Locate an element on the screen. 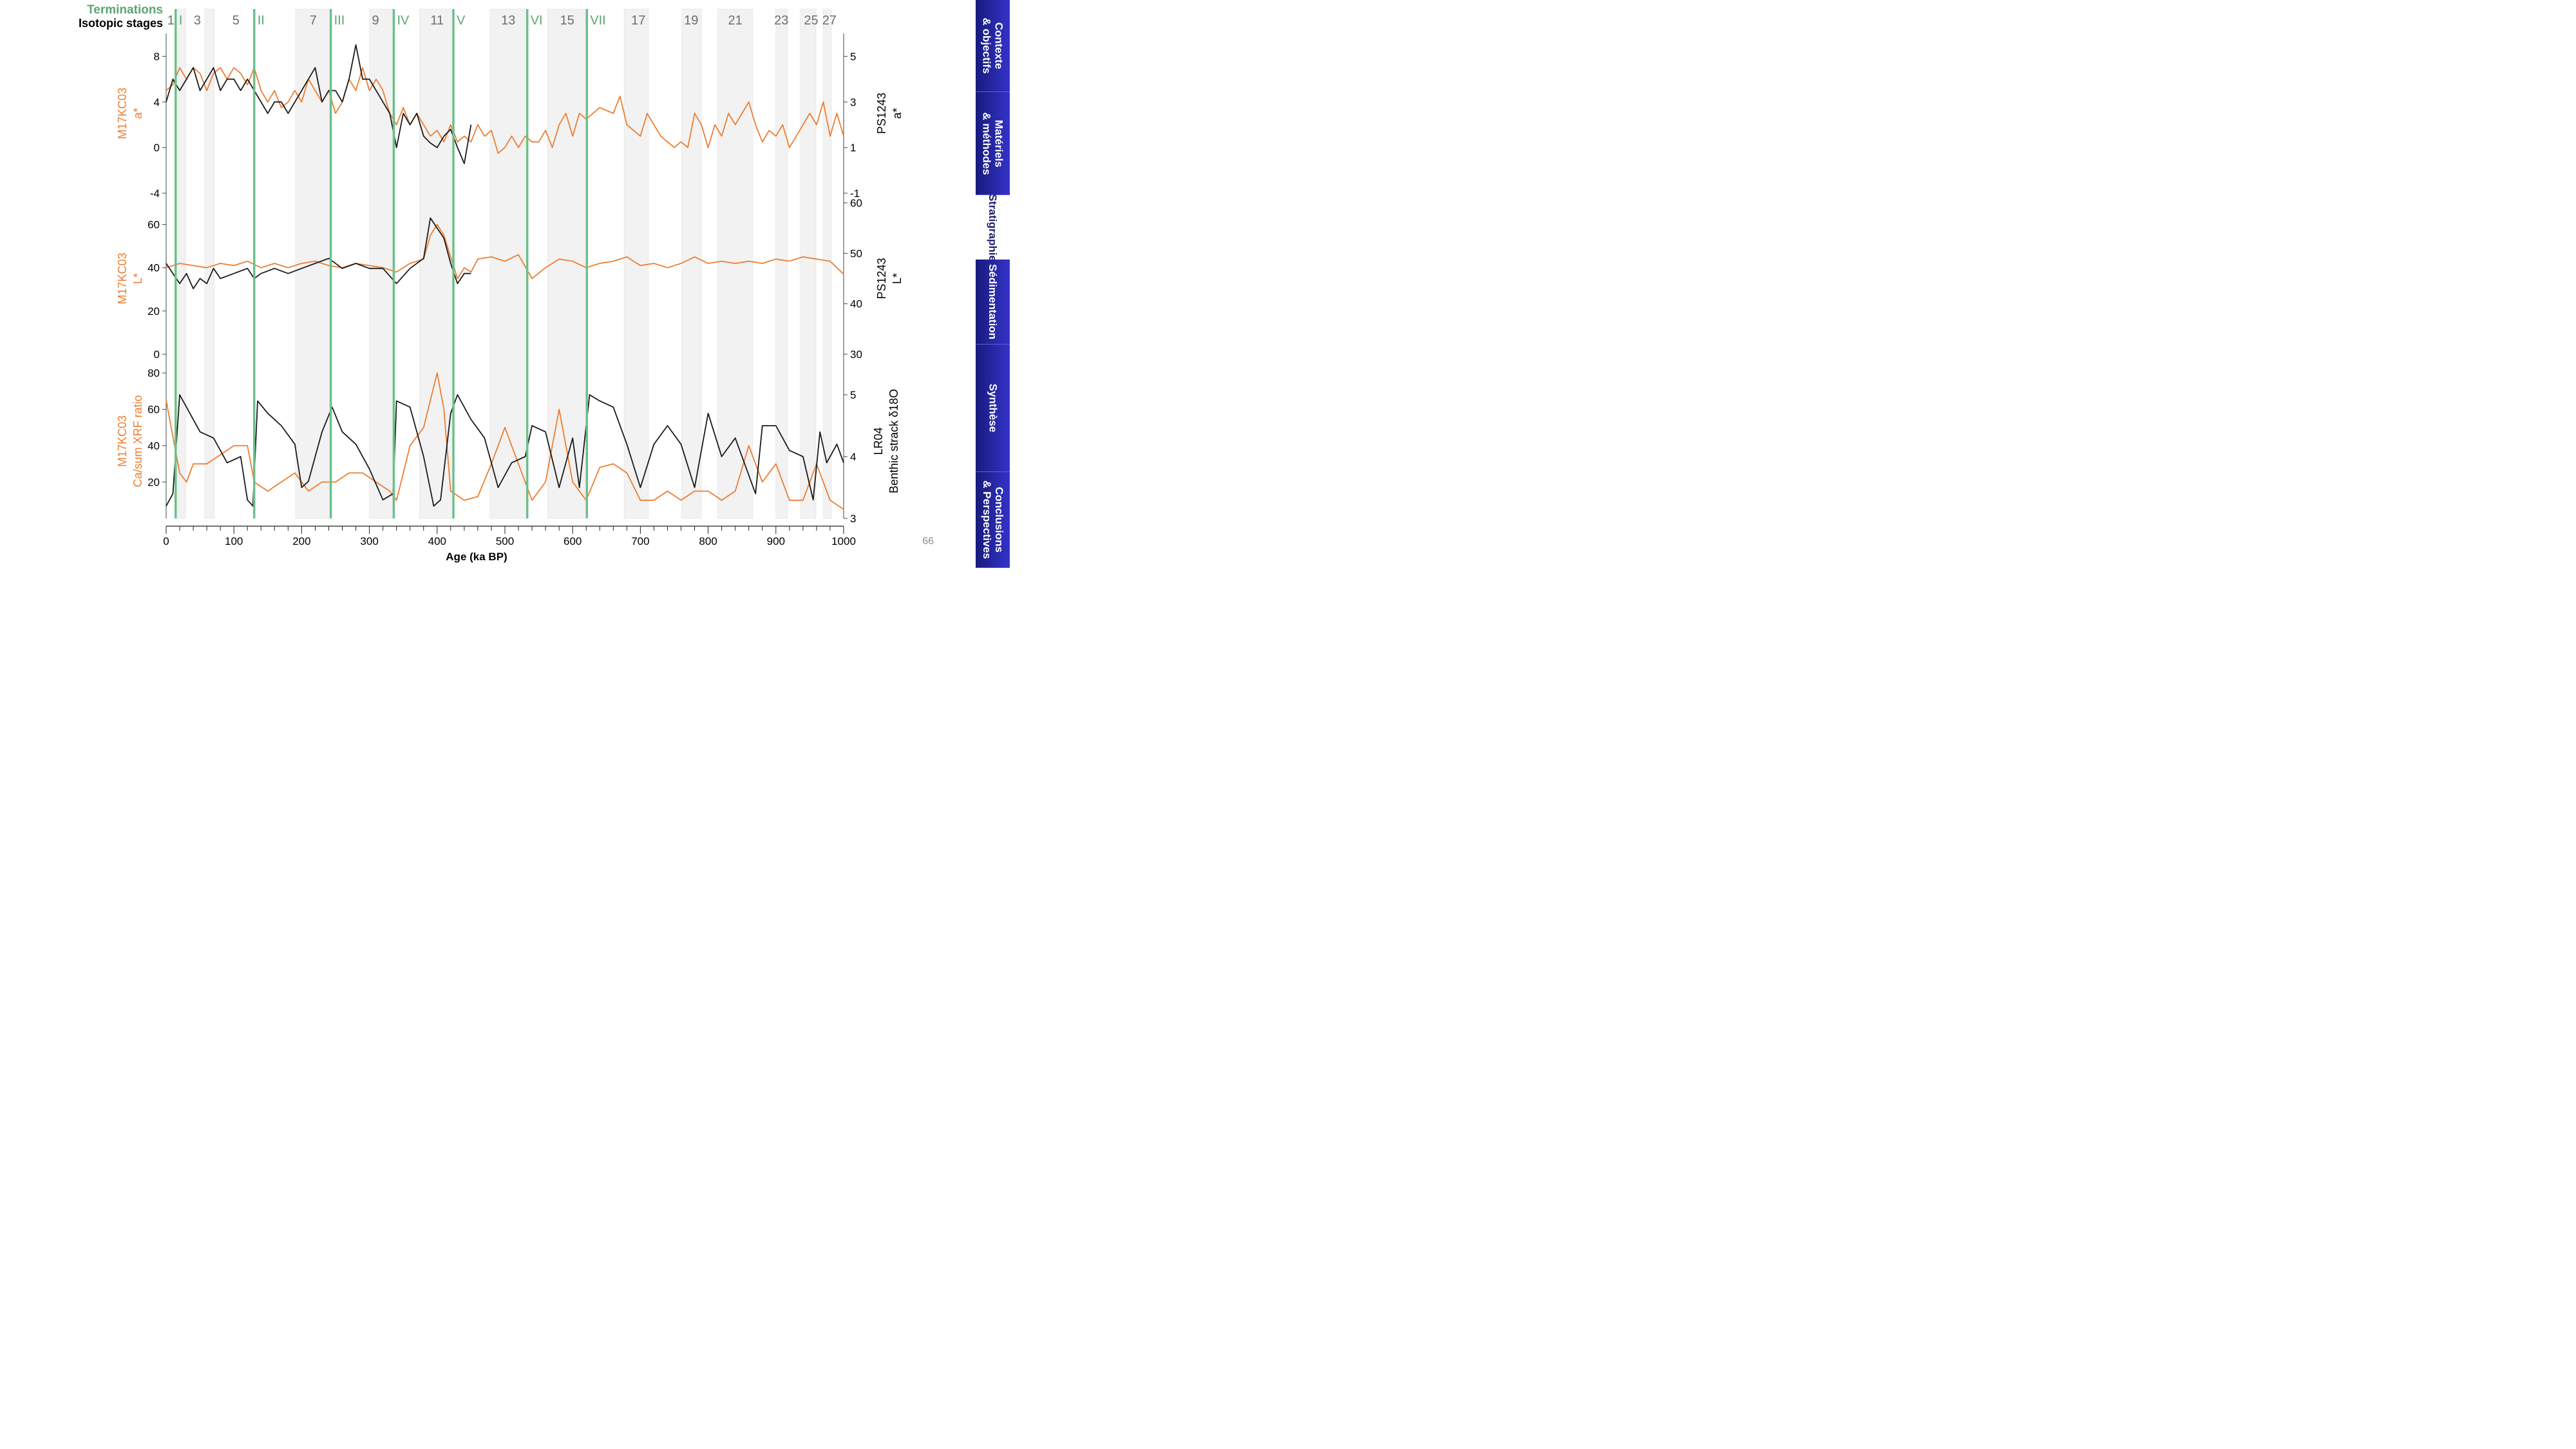  nav-tab-conclusions: Conclusions & Perspectives is located at coordinates (993, 520).